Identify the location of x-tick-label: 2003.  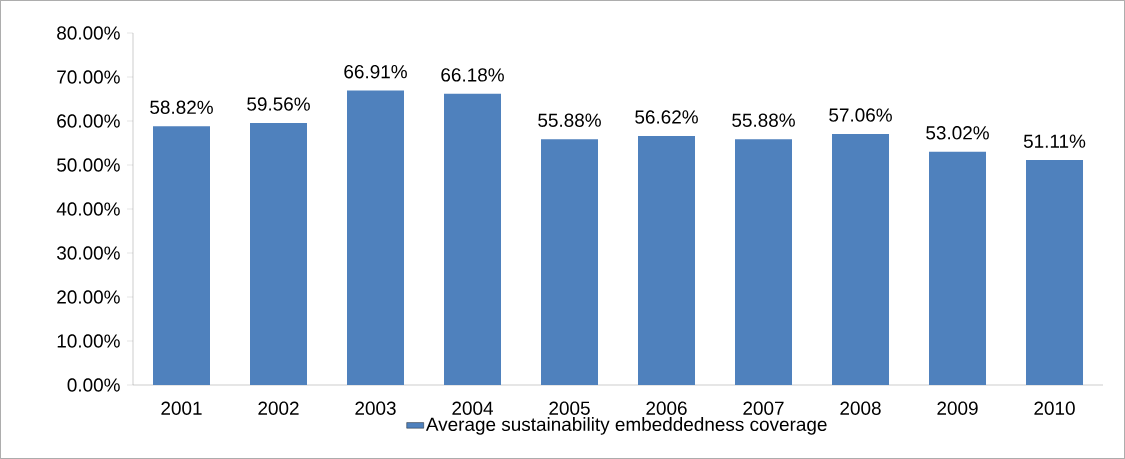
(375, 408).